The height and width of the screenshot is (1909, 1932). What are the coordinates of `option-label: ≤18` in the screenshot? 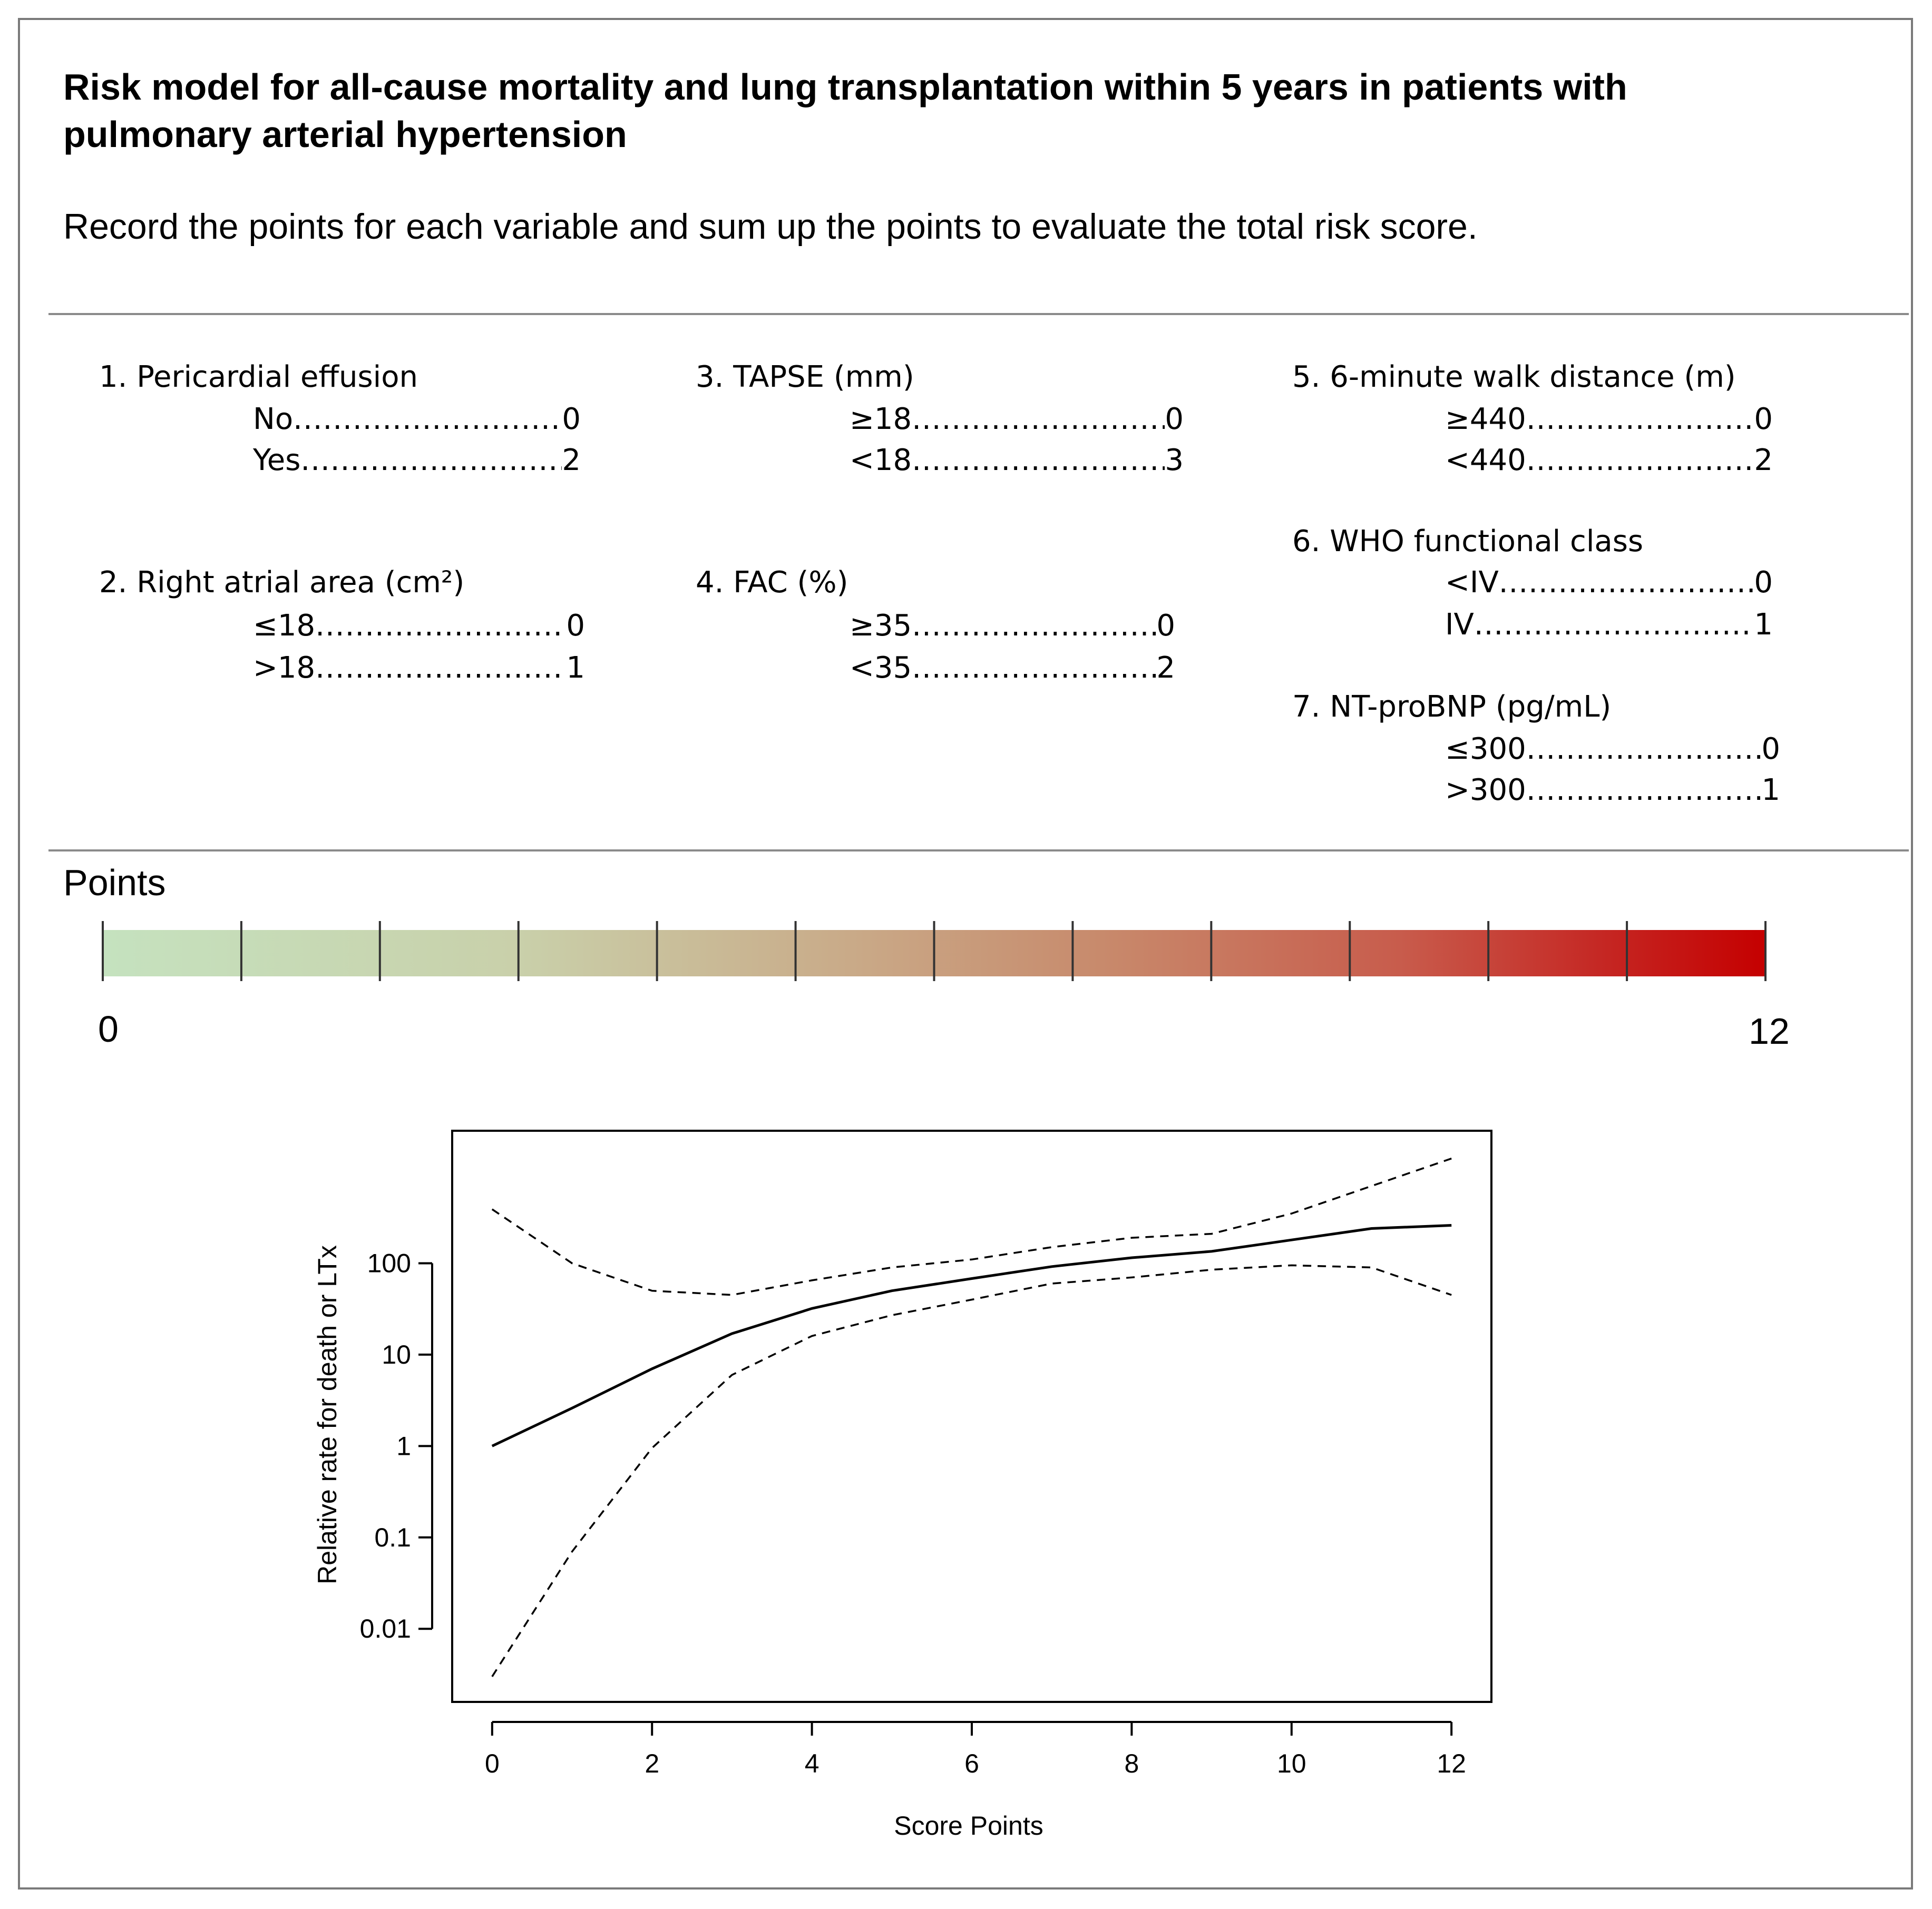 It's located at (284, 626).